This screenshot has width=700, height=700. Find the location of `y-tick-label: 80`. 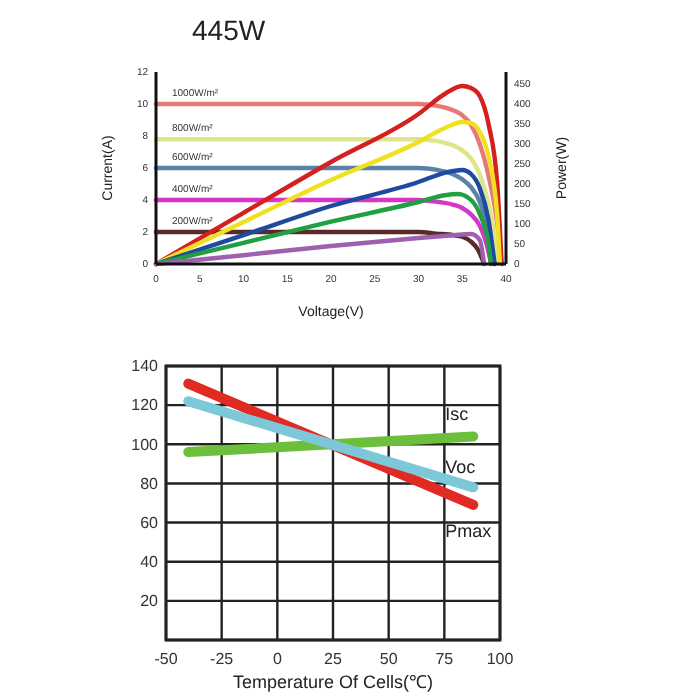

y-tick-label: 80 is located at coordinates (150, 483).